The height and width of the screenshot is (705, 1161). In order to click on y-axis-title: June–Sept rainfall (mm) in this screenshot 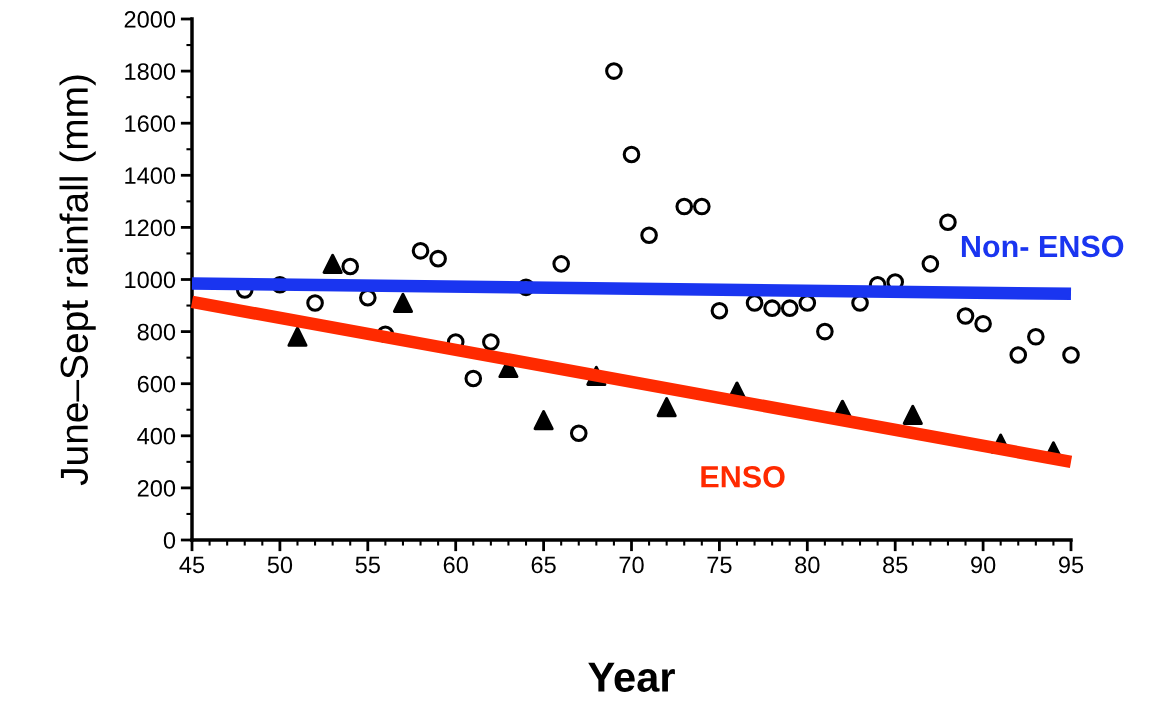, I will do `click(77, 280)`.